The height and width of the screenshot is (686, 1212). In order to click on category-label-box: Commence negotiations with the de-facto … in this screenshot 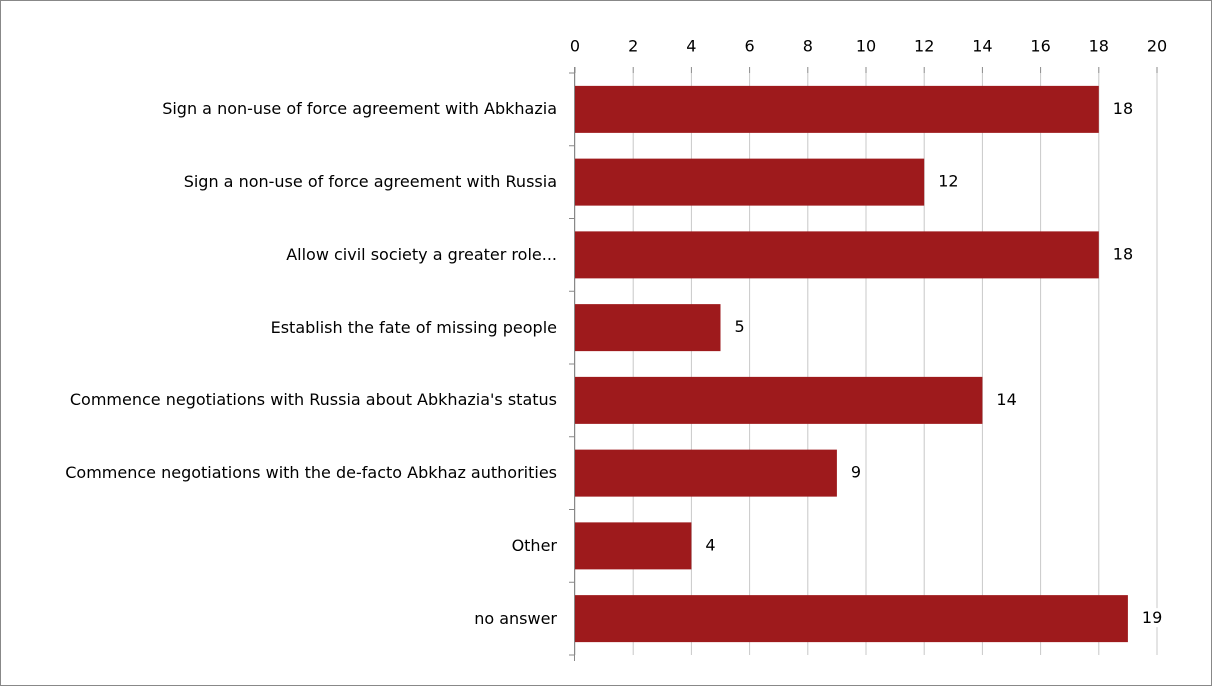, I will do `click(283, 473)`.